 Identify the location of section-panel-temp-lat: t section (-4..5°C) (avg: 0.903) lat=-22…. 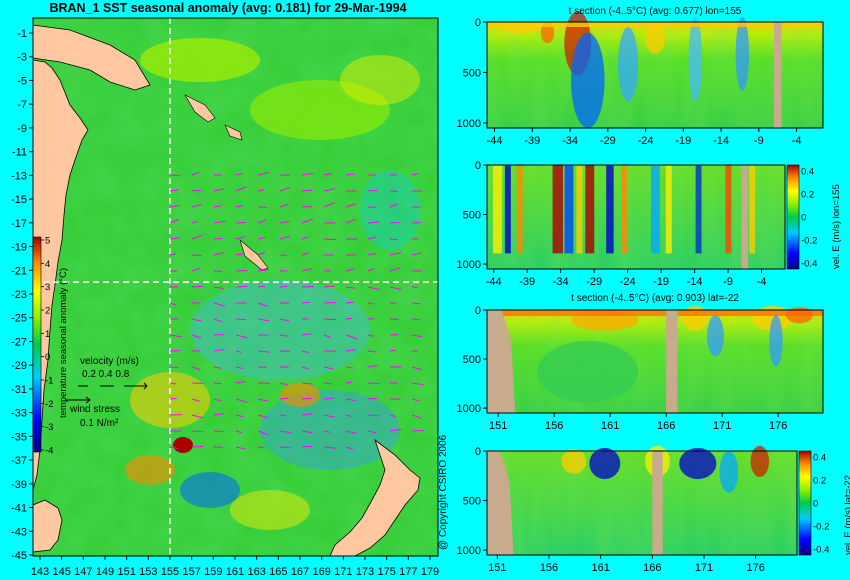
(640, 362).